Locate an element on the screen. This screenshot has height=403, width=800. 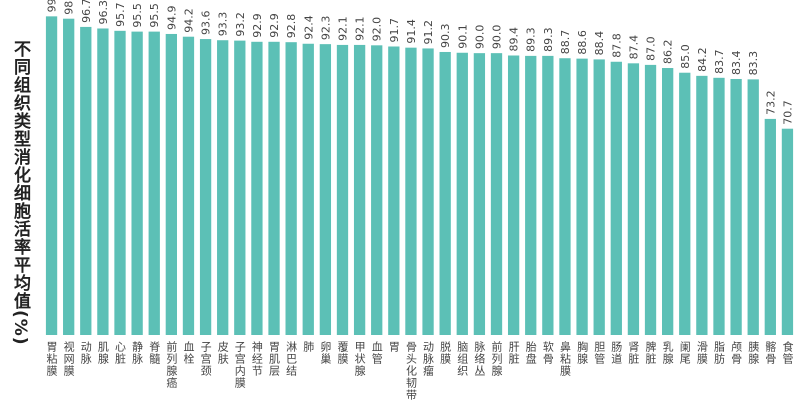
x-tick-label: 肝脏 is located at coordinates (513, 353).